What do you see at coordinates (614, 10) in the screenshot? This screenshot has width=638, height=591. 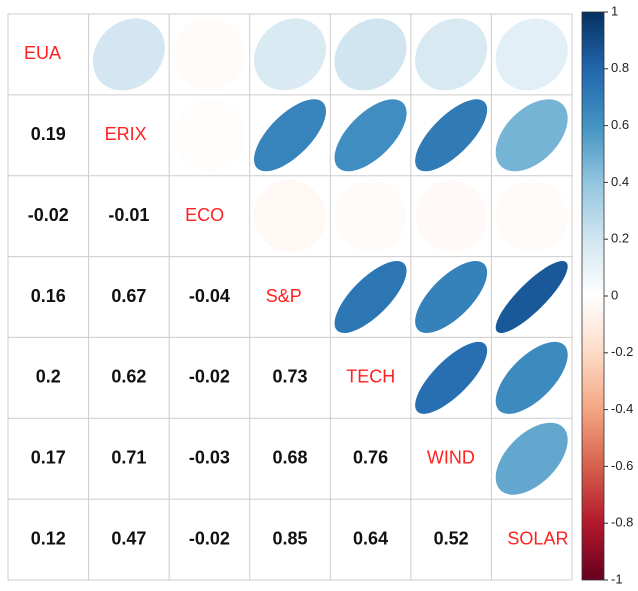 I see `color-bar-label: 1` at bounding box center [614, 10].